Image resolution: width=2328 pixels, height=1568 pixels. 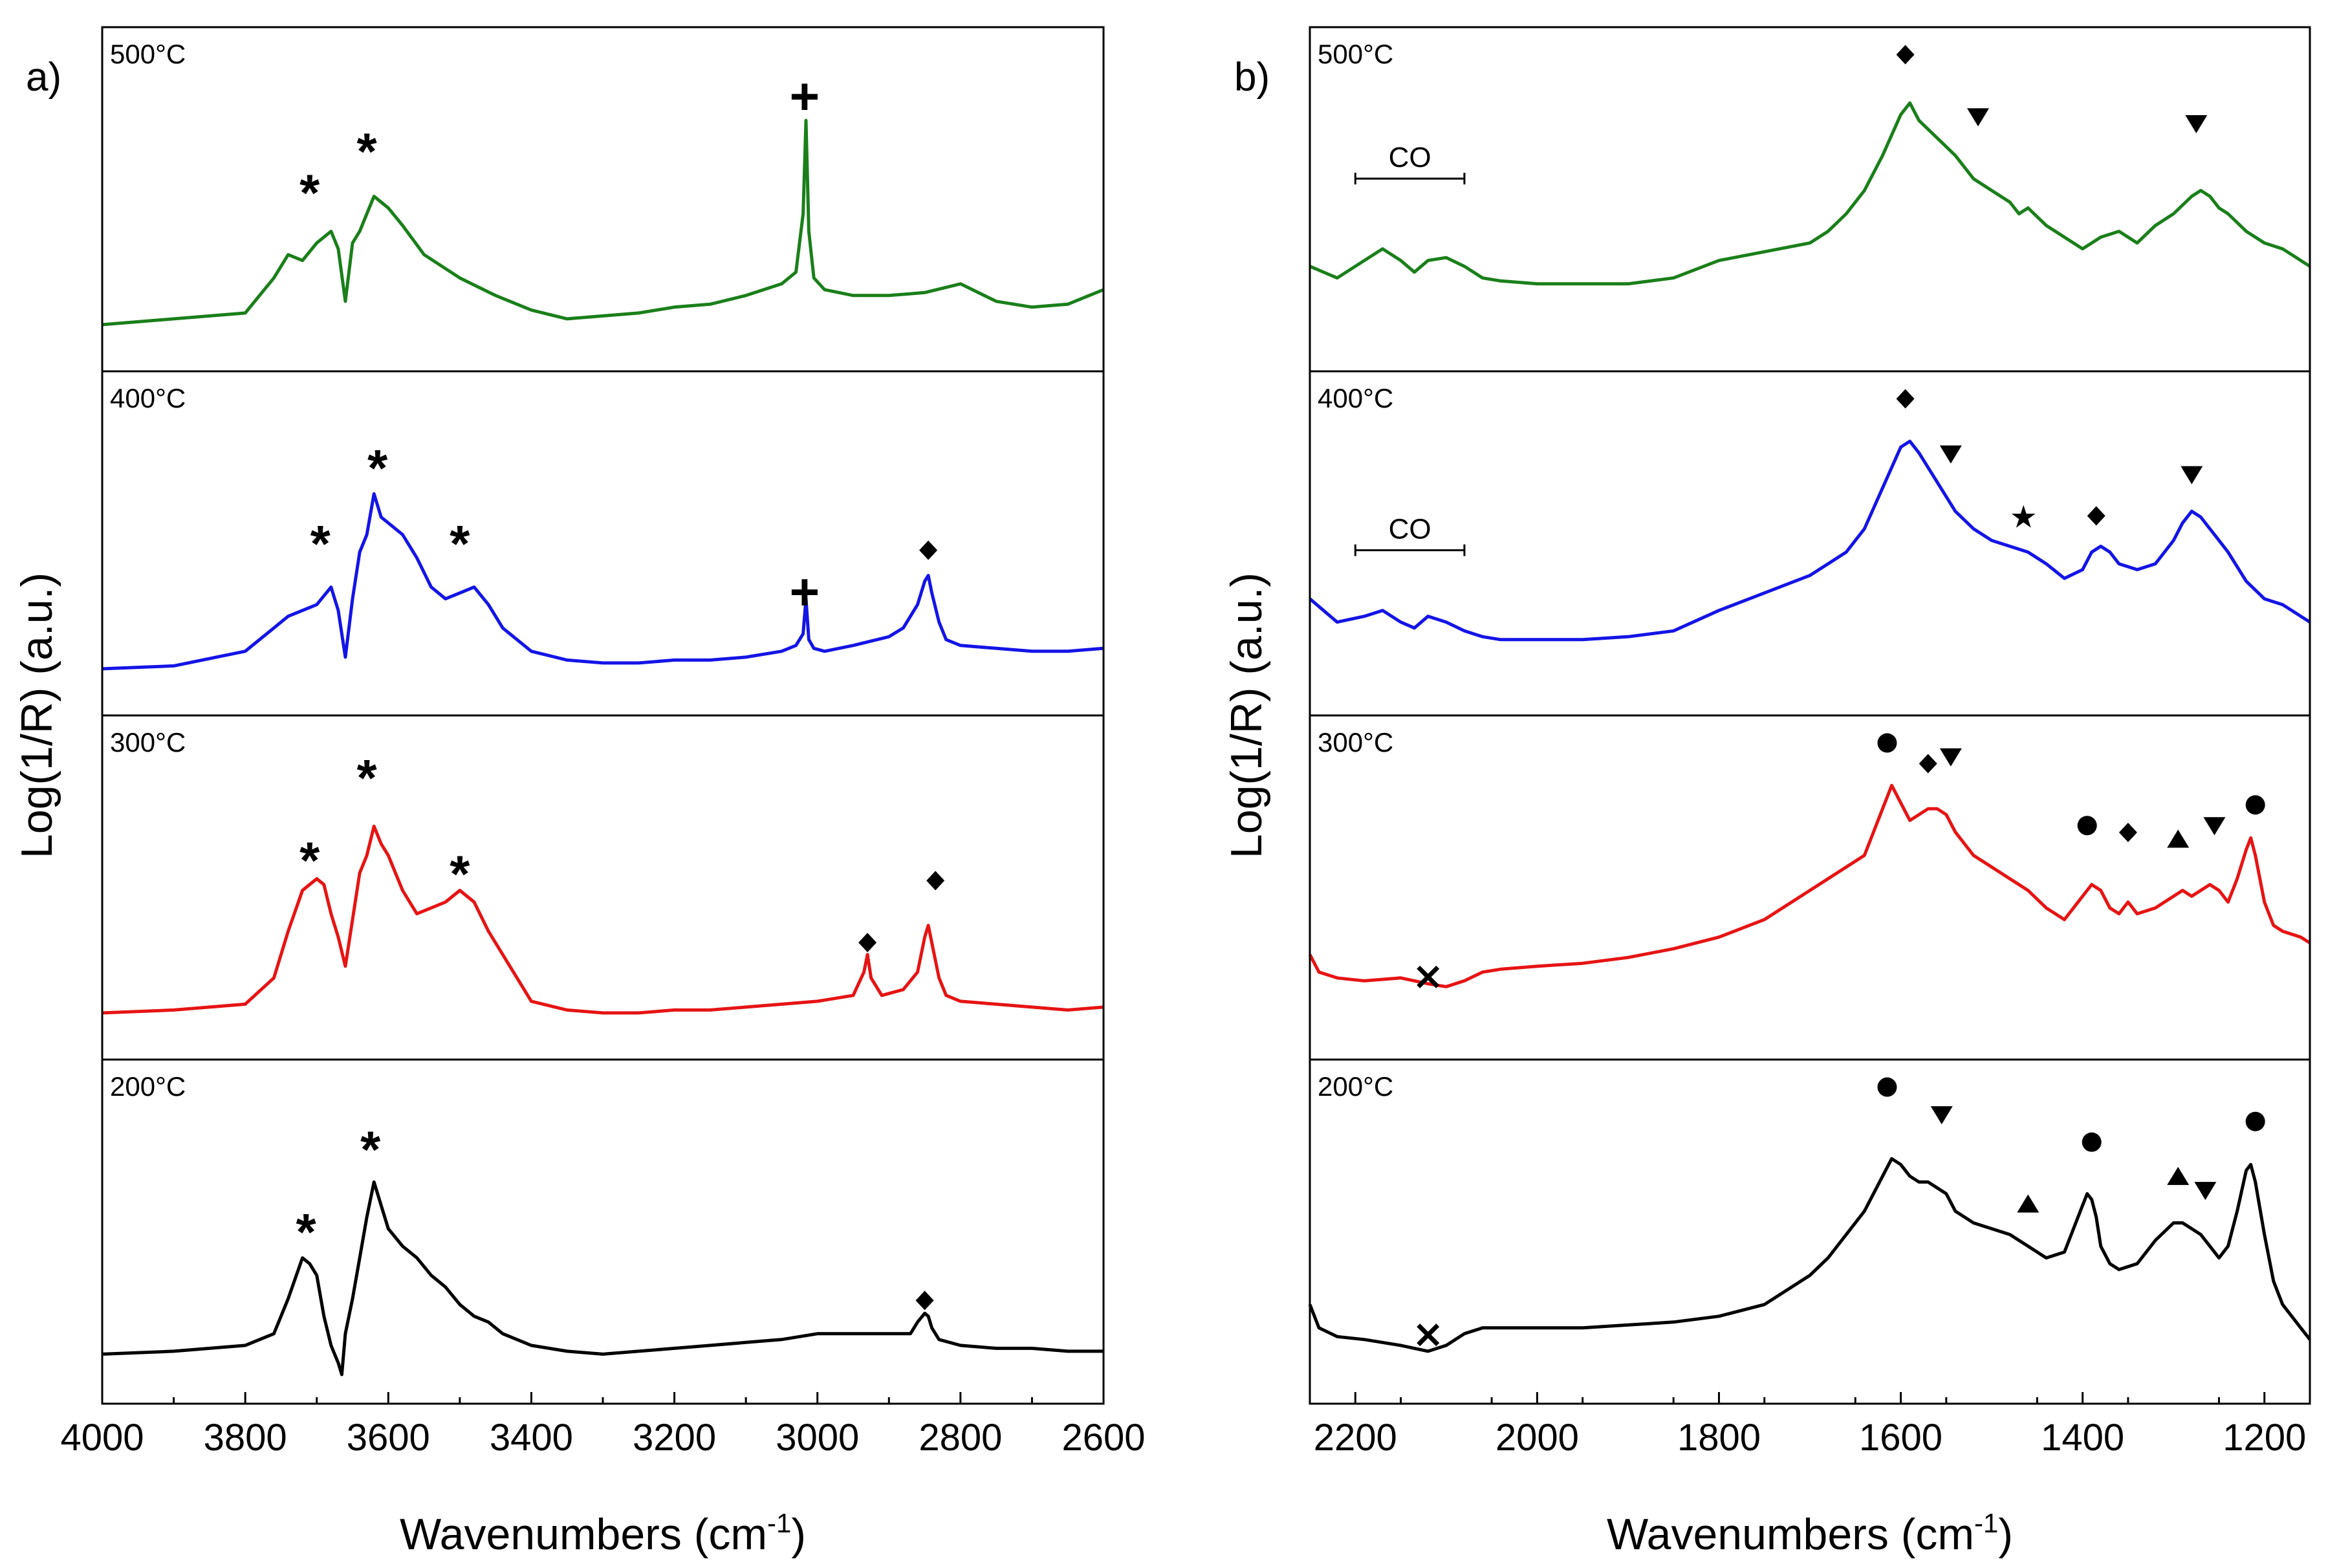 I want to click on x-tick-label: 2200, so click(x=1355, y=1438).